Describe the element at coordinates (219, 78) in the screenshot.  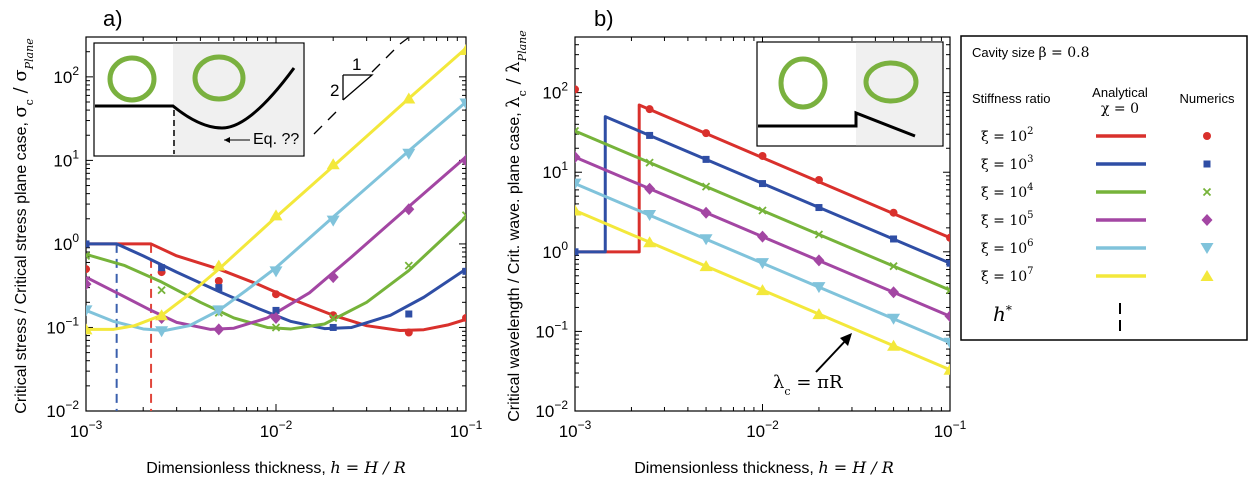
I see `inset-a-cavity-right` at that location.